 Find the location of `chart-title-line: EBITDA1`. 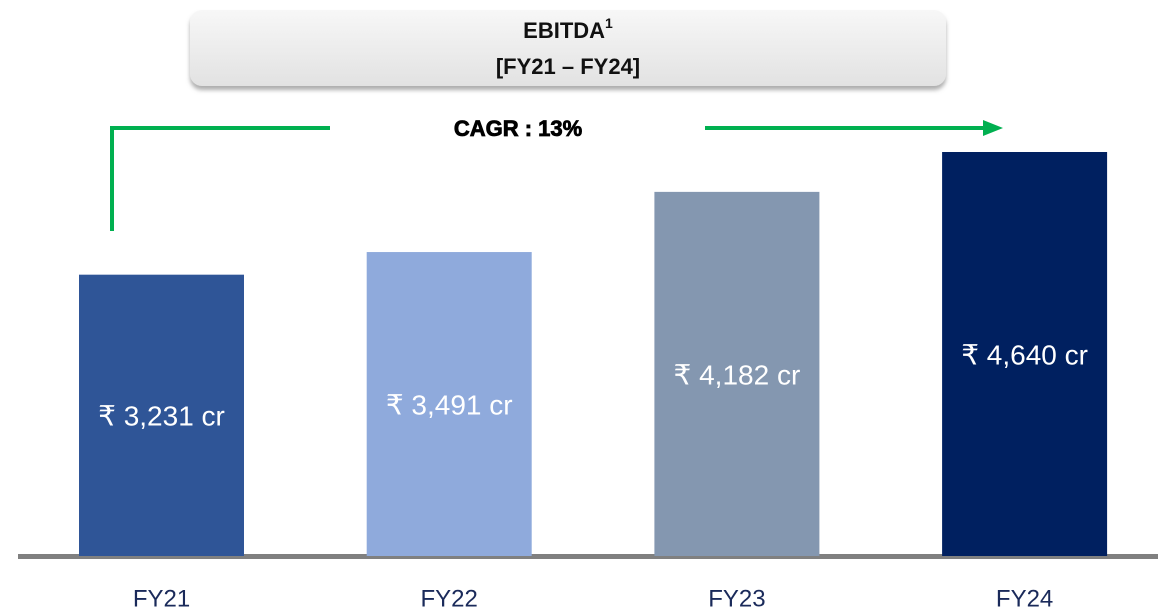

chart-title-line: EBITDA1 is located at coordinates (568, 29).